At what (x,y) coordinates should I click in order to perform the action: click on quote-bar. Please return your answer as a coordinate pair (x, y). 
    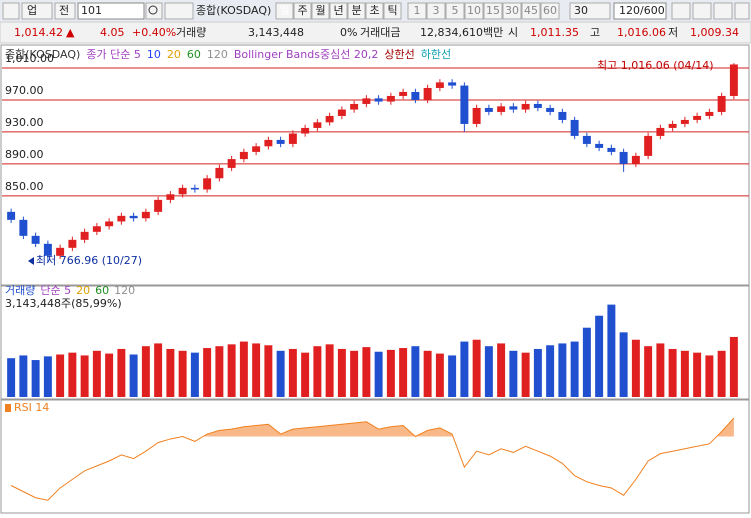
    Looking at the image, I should click on (375, 32).